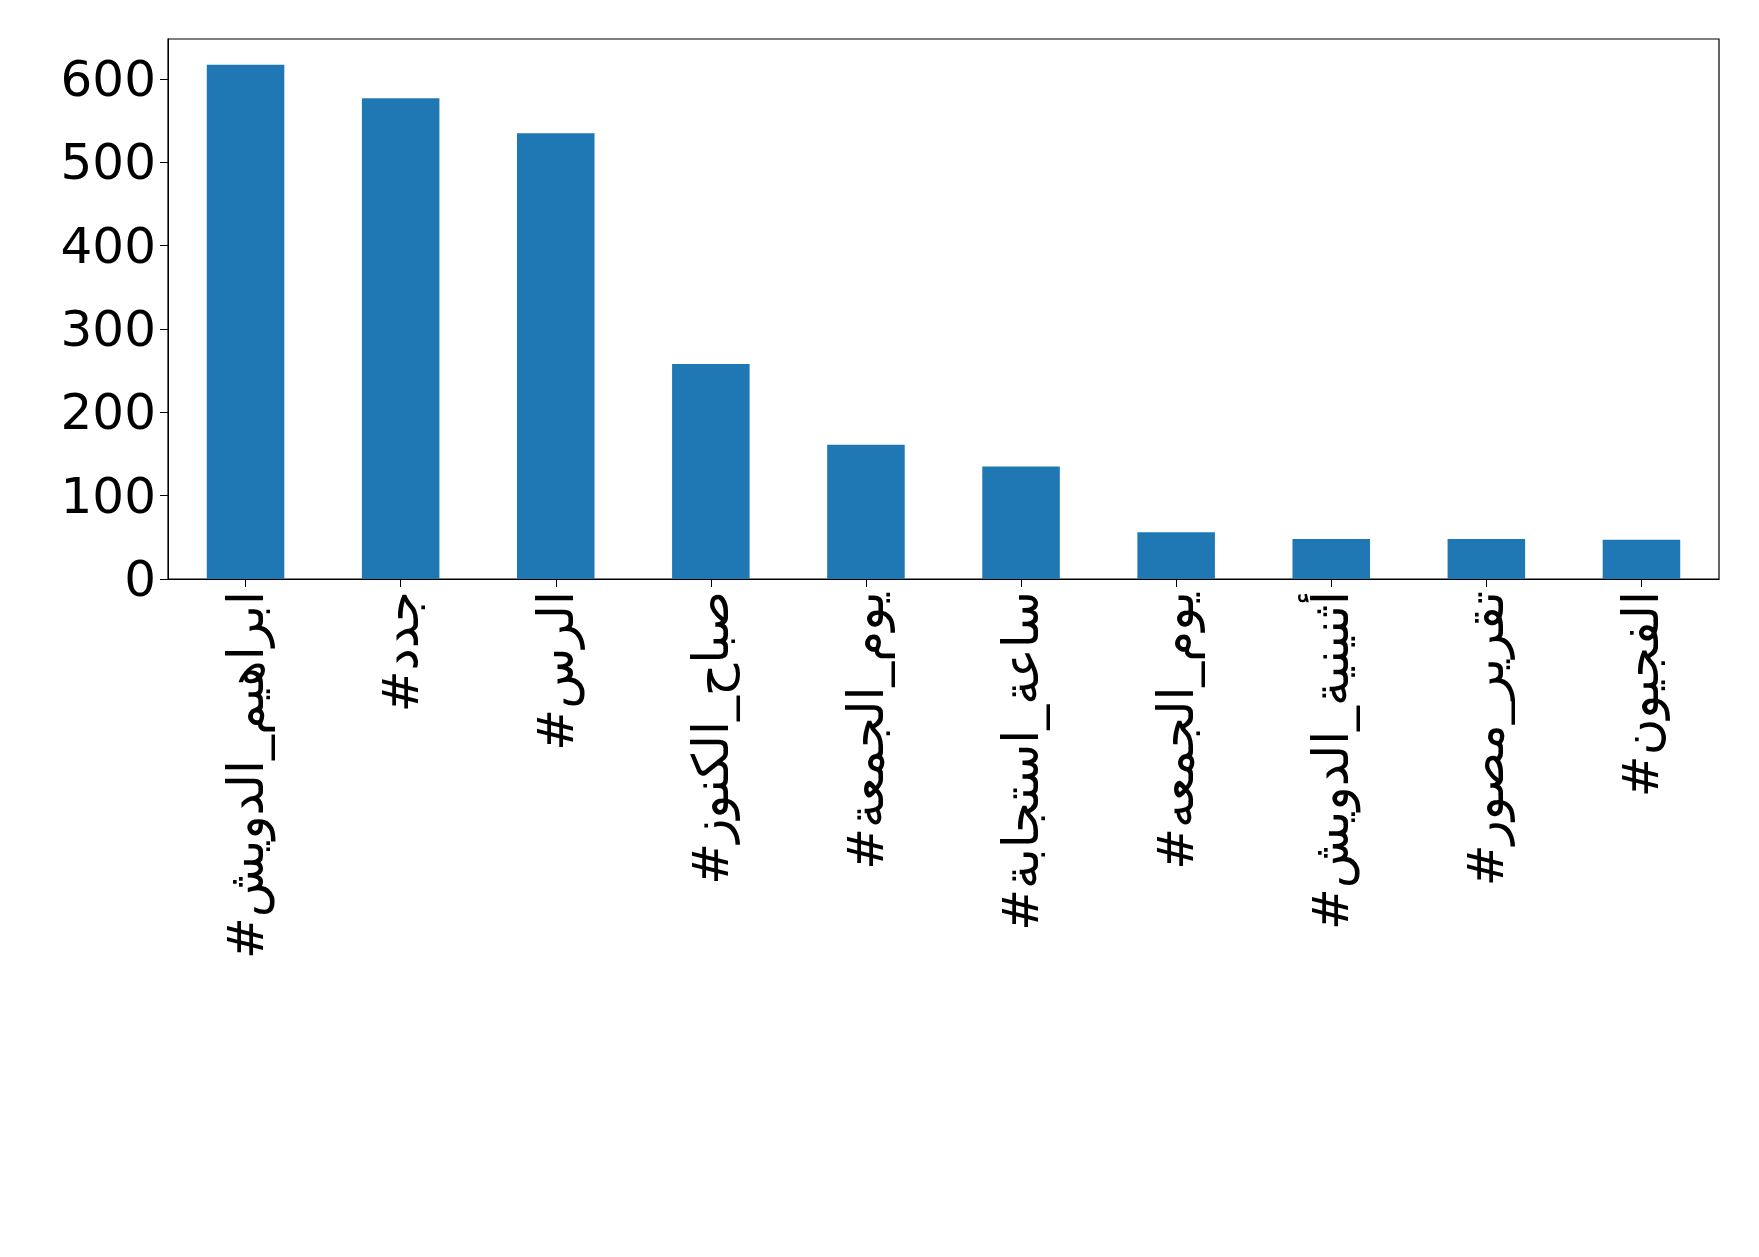  I want to click on x-tick-label: #تقرير_مصور, so click(1486, 739).